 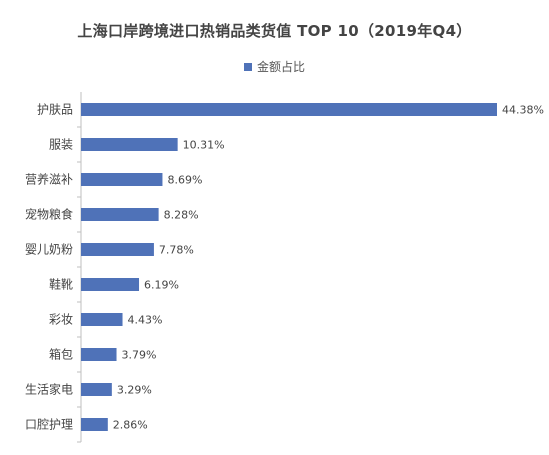 What do you see at coordinates (49, 389) in the screenshot?
I see `category-label: 生活家电` at bounding box center [49, 389].